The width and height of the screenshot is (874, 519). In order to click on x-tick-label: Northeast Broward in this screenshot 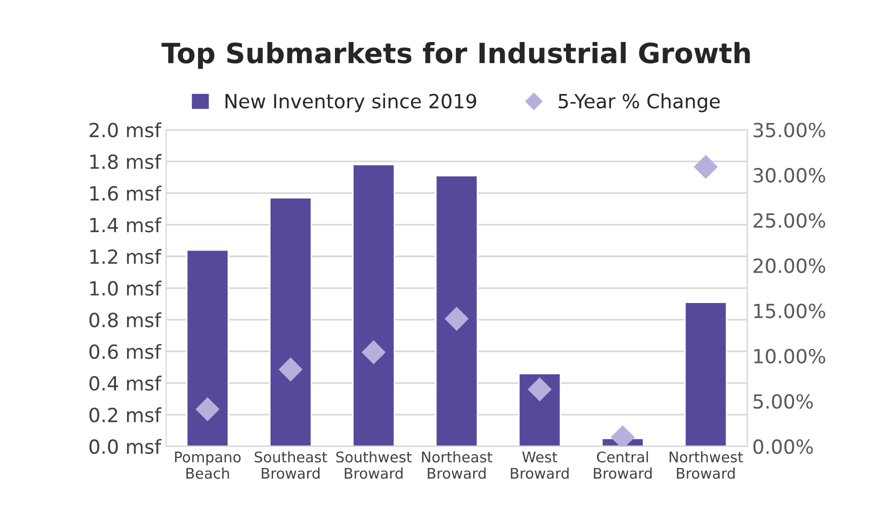, I will do `click(457, 465)`.